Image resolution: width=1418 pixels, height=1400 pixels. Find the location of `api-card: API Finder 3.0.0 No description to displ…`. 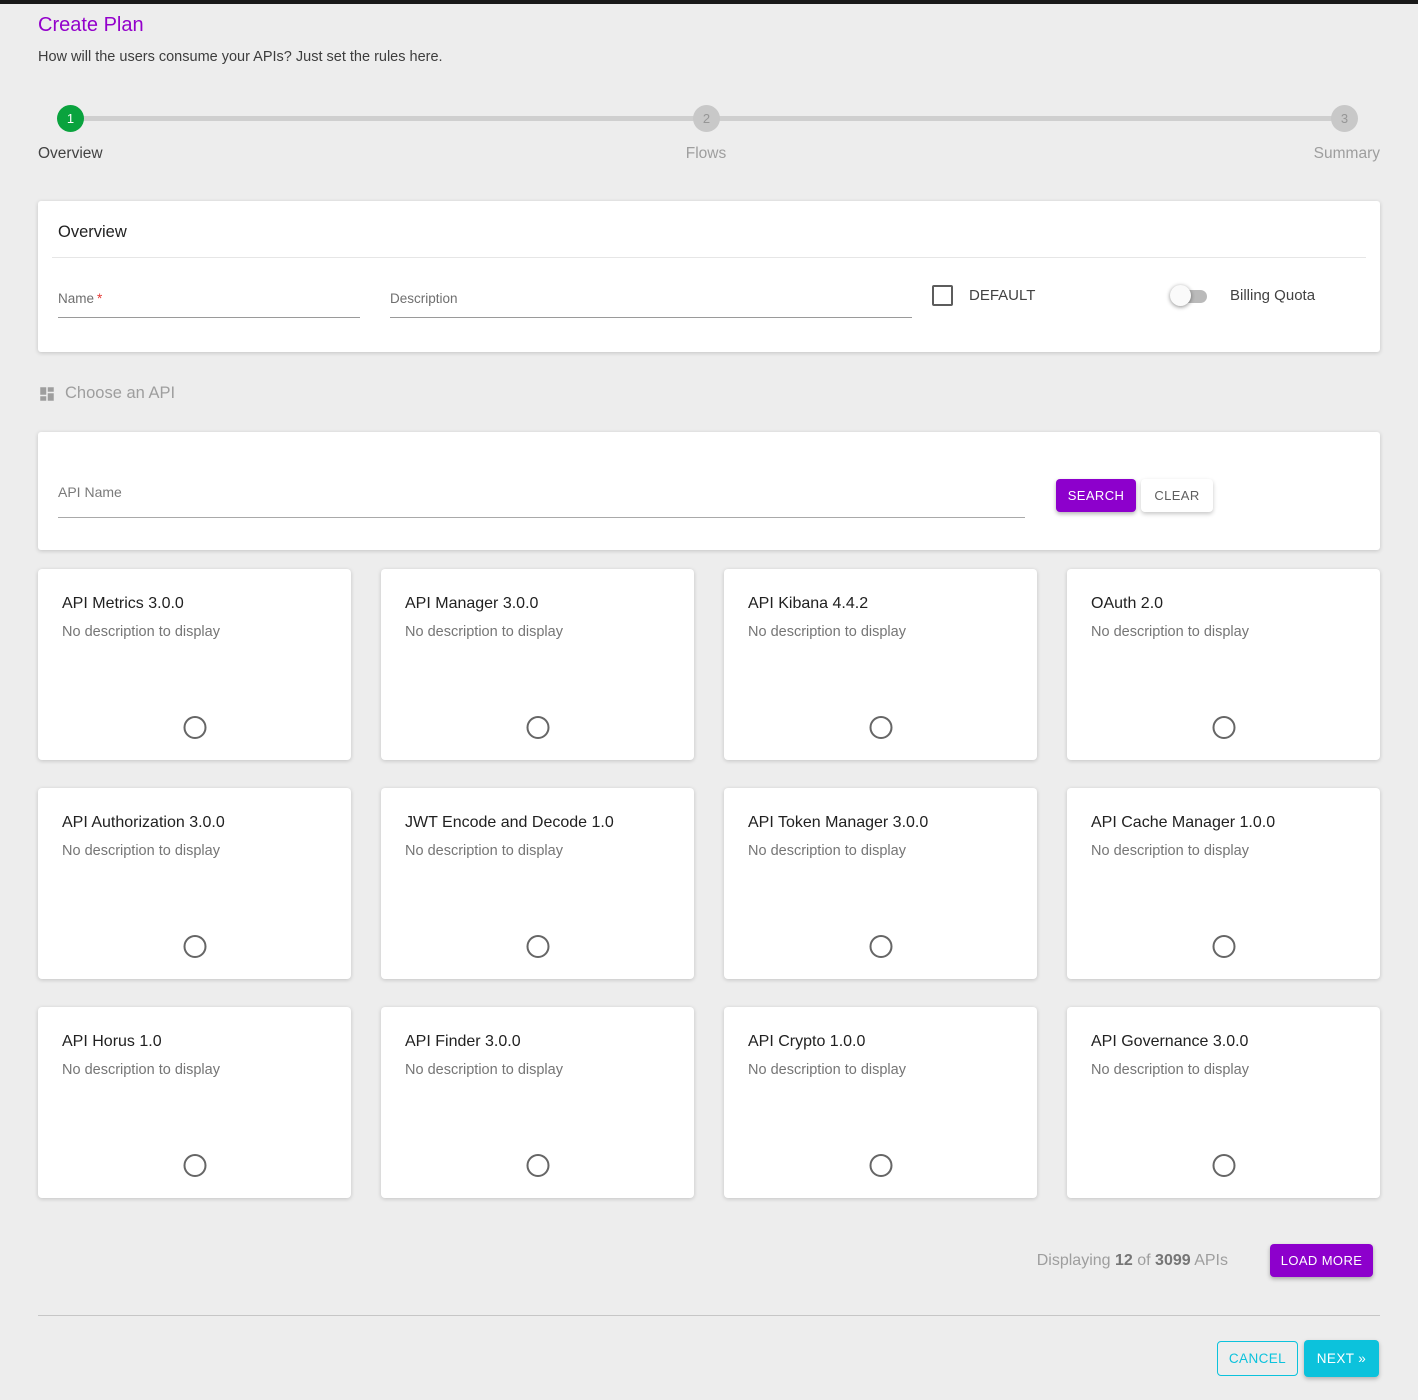

api-card: API Finder 3.0.0 No description to displ… is located at coordinates (537, 1102).